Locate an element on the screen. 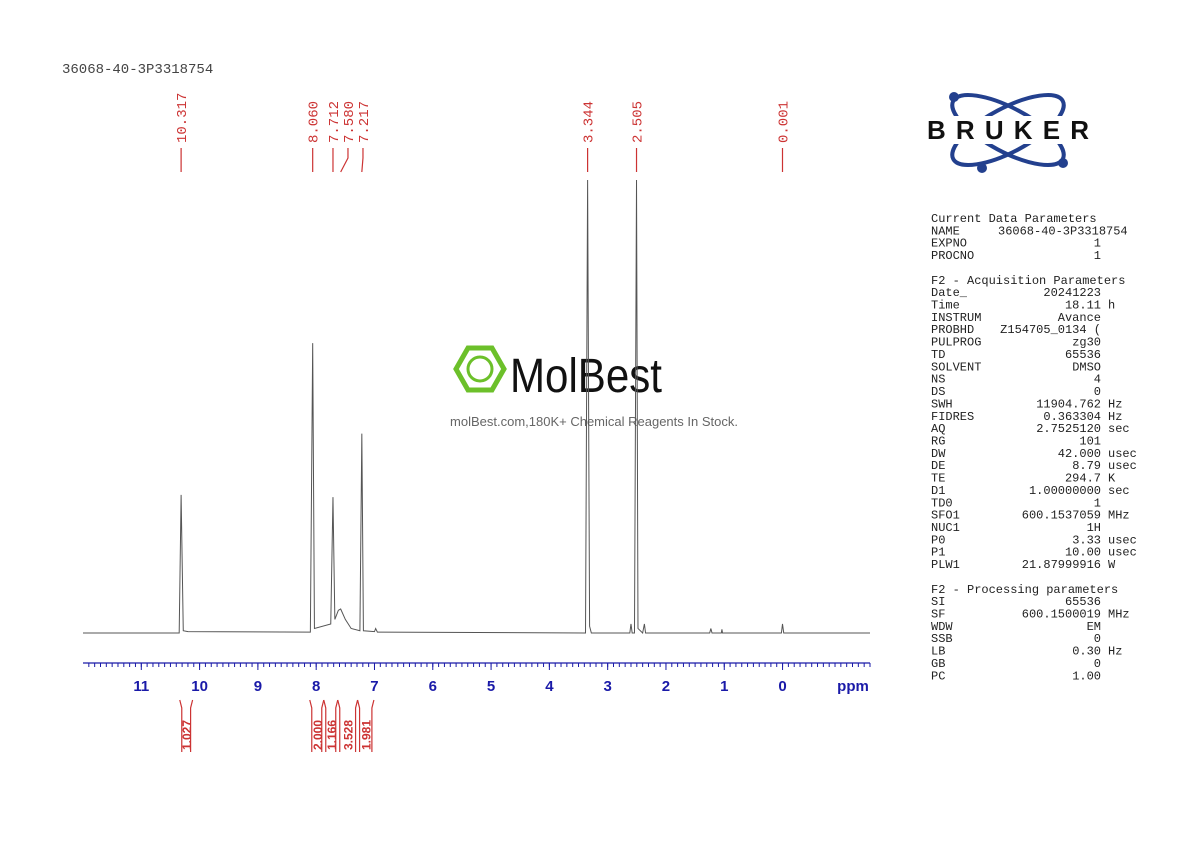  integral-label: 1.981 is located at coordinates (367, 735).